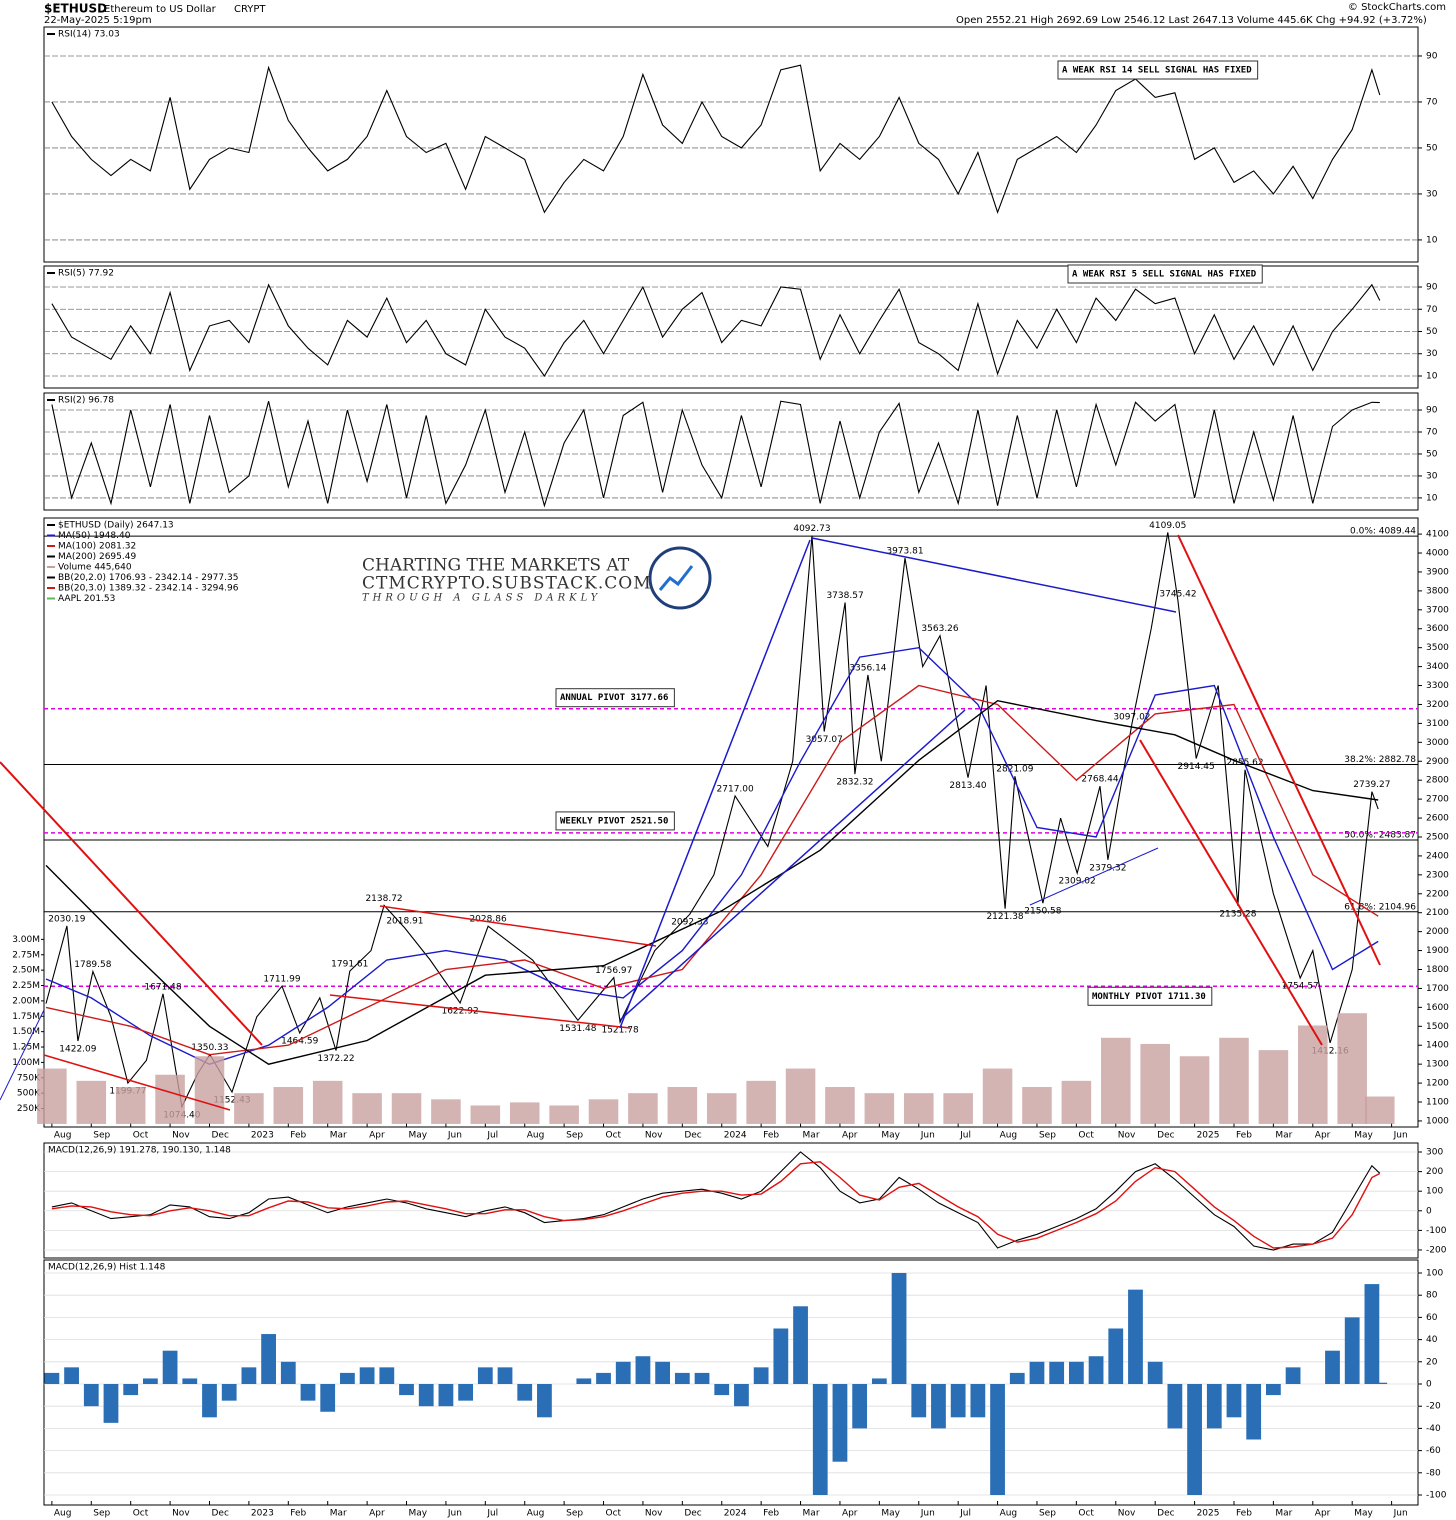  I want to click on y-tick-label: 50, so click(1432, 148).